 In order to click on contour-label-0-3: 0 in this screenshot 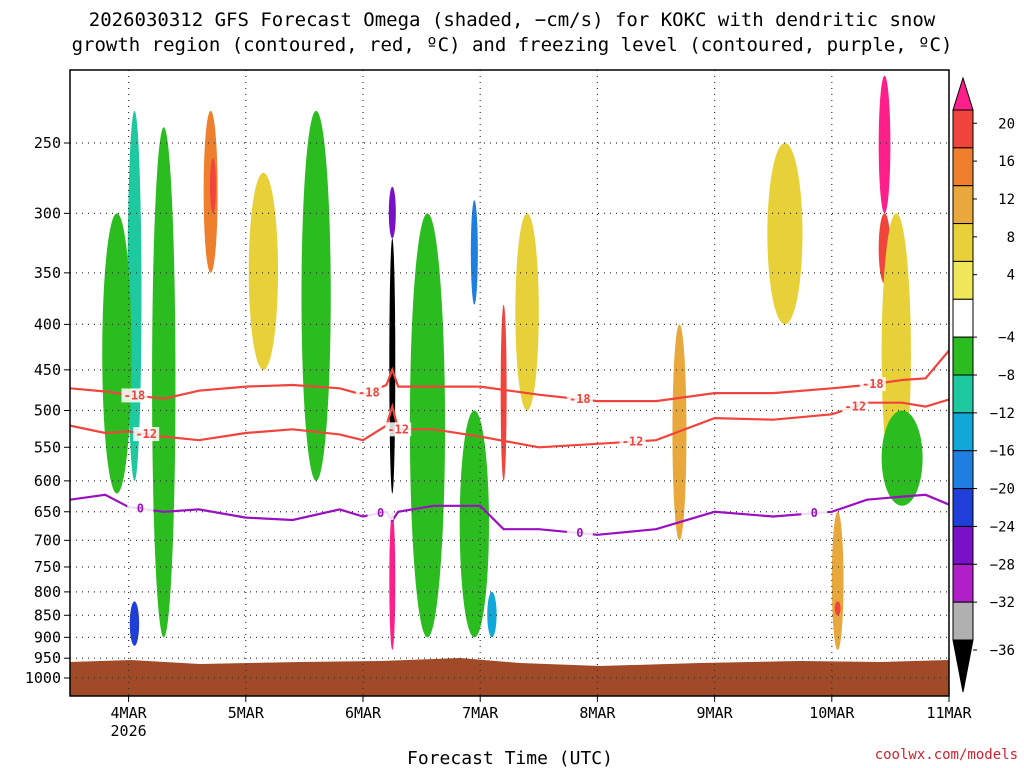, I will do `click(814, 513)`.